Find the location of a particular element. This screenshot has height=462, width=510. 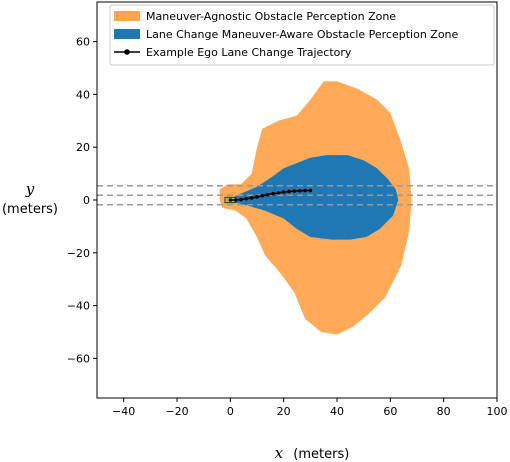

legend-box is located at coordinates (302, 35).